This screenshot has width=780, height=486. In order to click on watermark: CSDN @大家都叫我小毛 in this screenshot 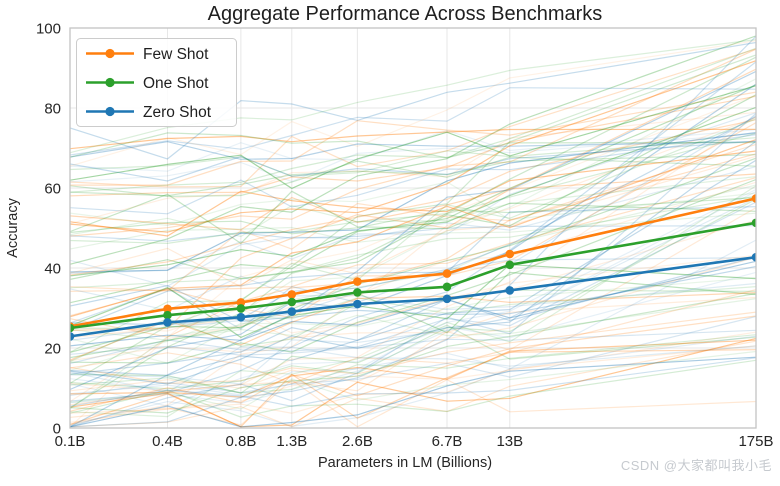, I will do `click(696, 465)`.